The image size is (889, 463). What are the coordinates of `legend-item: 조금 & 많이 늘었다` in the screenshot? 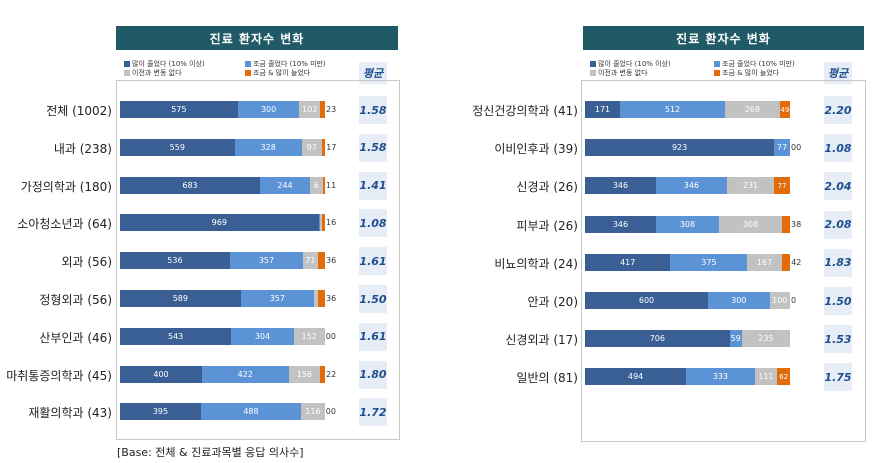 It's located at (746, 73).